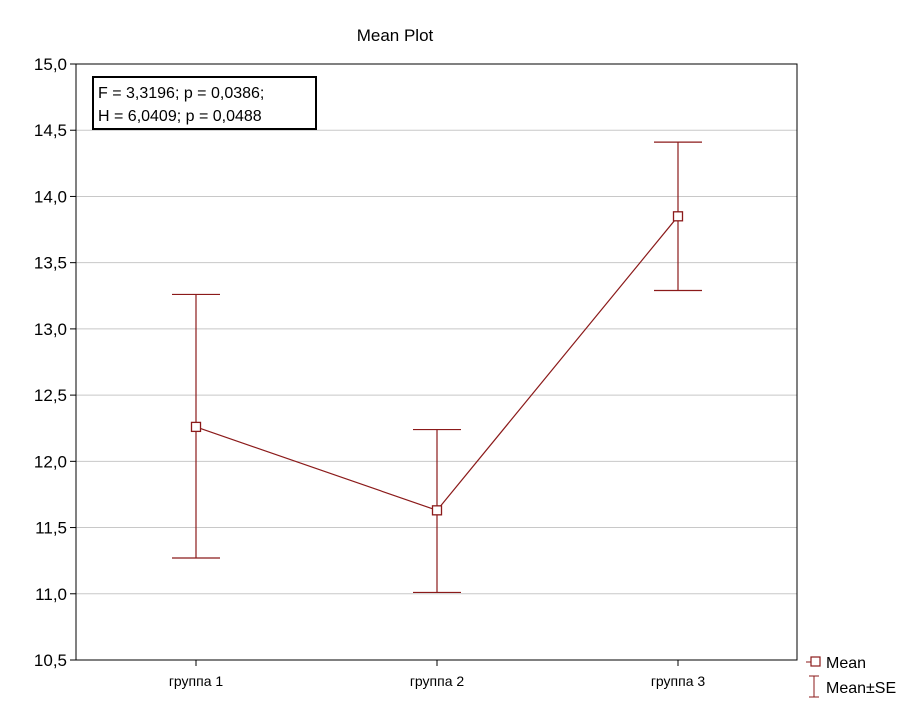 This screenshot has height=718, width=919. I want to click on y-tick-label: 13,0, so click(50, 329).